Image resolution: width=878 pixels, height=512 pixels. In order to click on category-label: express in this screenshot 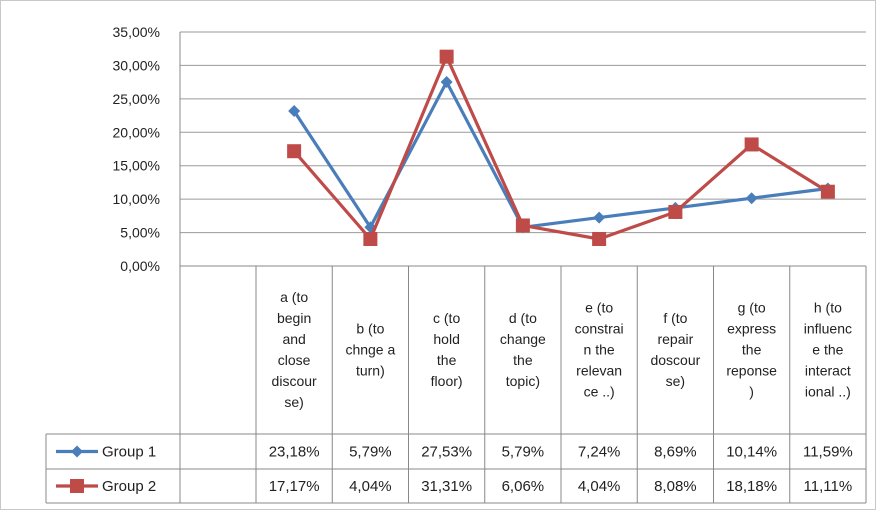, I will do `click(751, 329)`.